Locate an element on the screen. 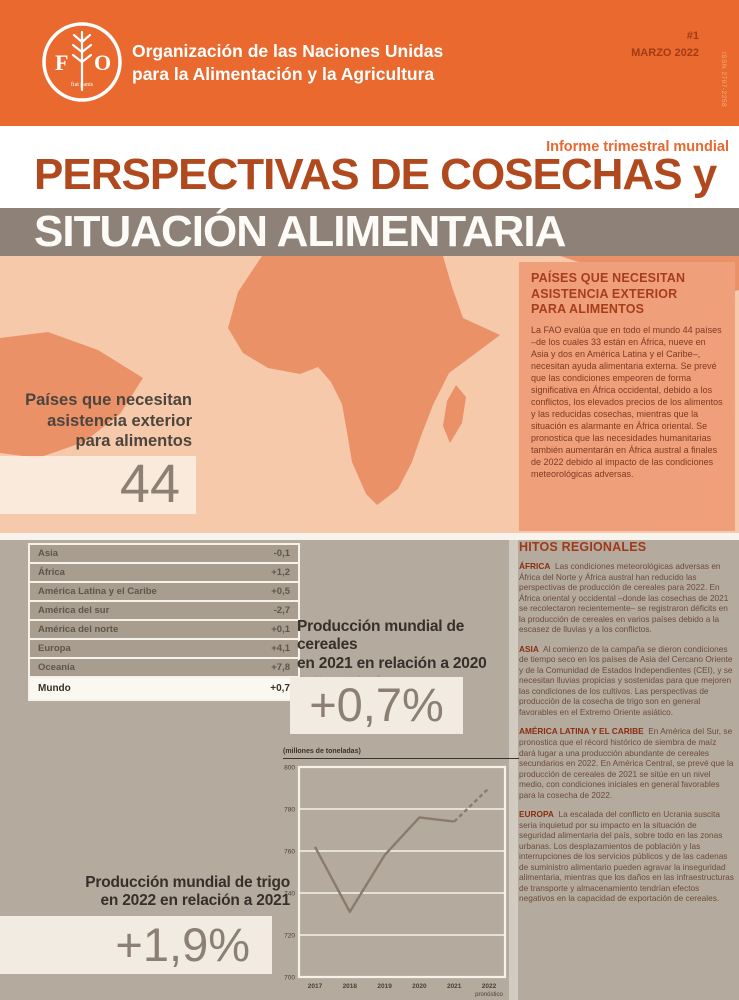 The image size is (739, 1000). countries-count: 44 is located at coordinates (149, 484).